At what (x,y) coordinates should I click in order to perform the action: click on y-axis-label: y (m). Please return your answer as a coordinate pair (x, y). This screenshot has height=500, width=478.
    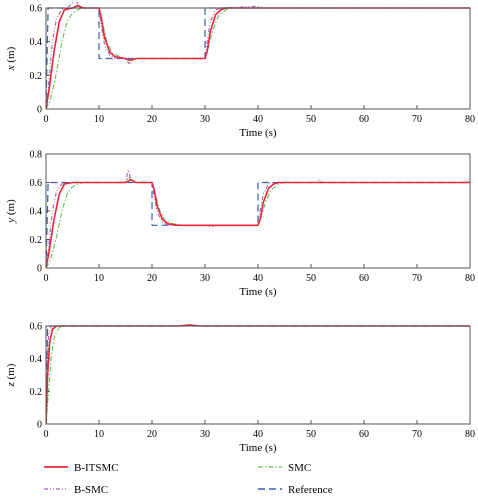
    Looking at the image, I should click on (11, 211).